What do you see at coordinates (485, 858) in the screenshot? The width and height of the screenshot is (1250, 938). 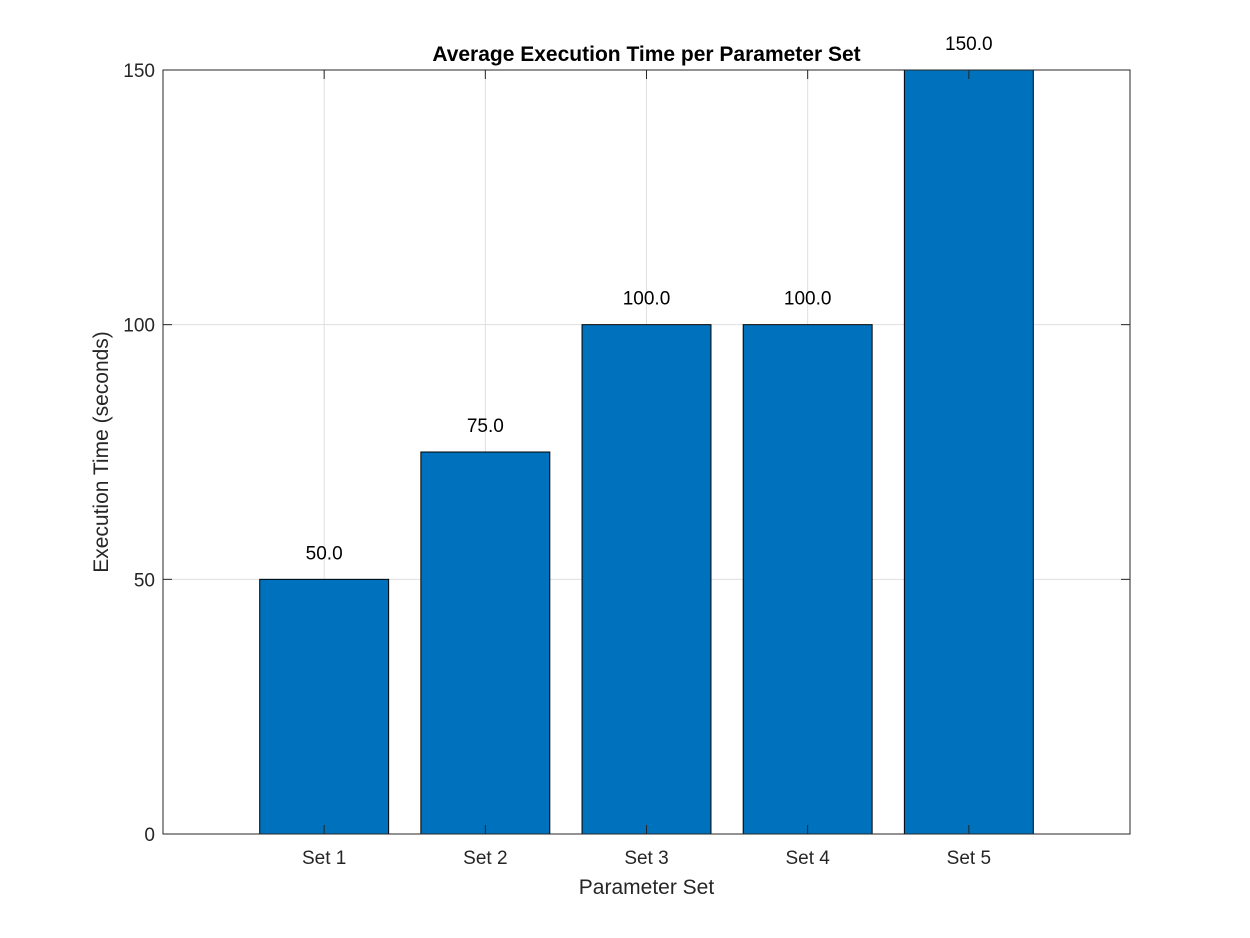 I see `x-tick-label: Set 2` at bounding box center [485, 858].